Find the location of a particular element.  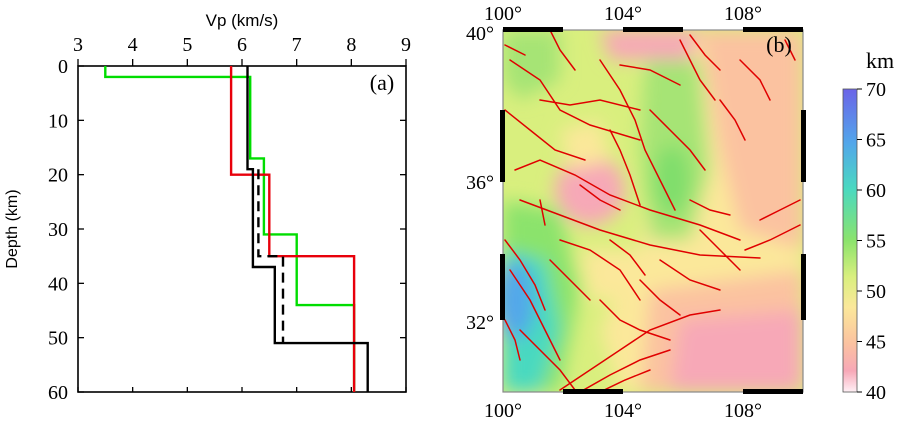

colorbar-tick-label: 50 is located at coordinates (876, 292).